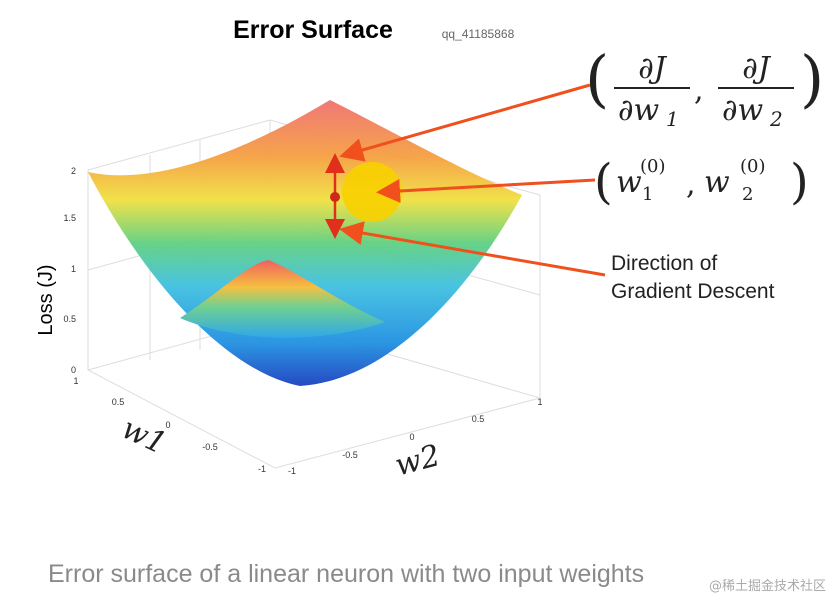 This screenshot has width=835, height=600. What do you see at coordinates (262, 469) in the screenshot?
I see `w1-tick-label: -1` at bounding box center [262, 469].